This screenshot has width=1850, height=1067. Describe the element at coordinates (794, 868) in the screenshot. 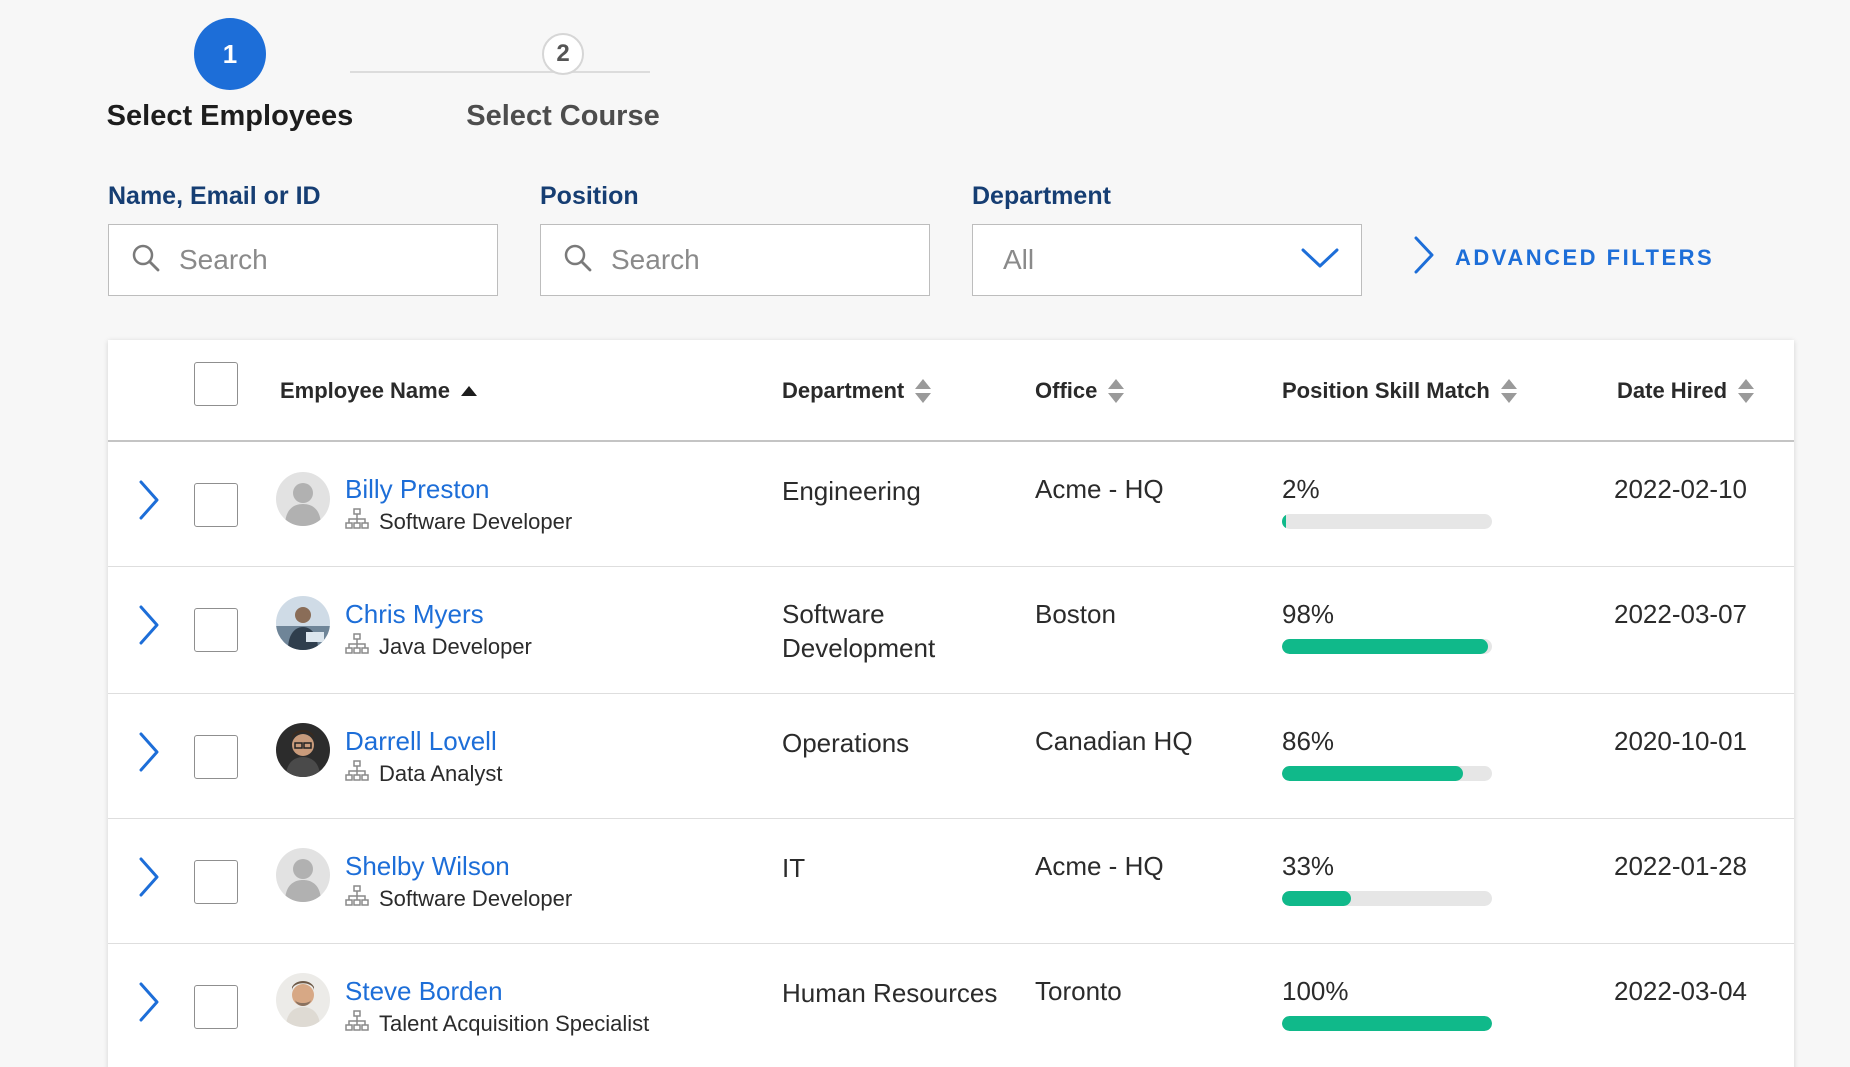

I see `department-cell: IT` at that location.